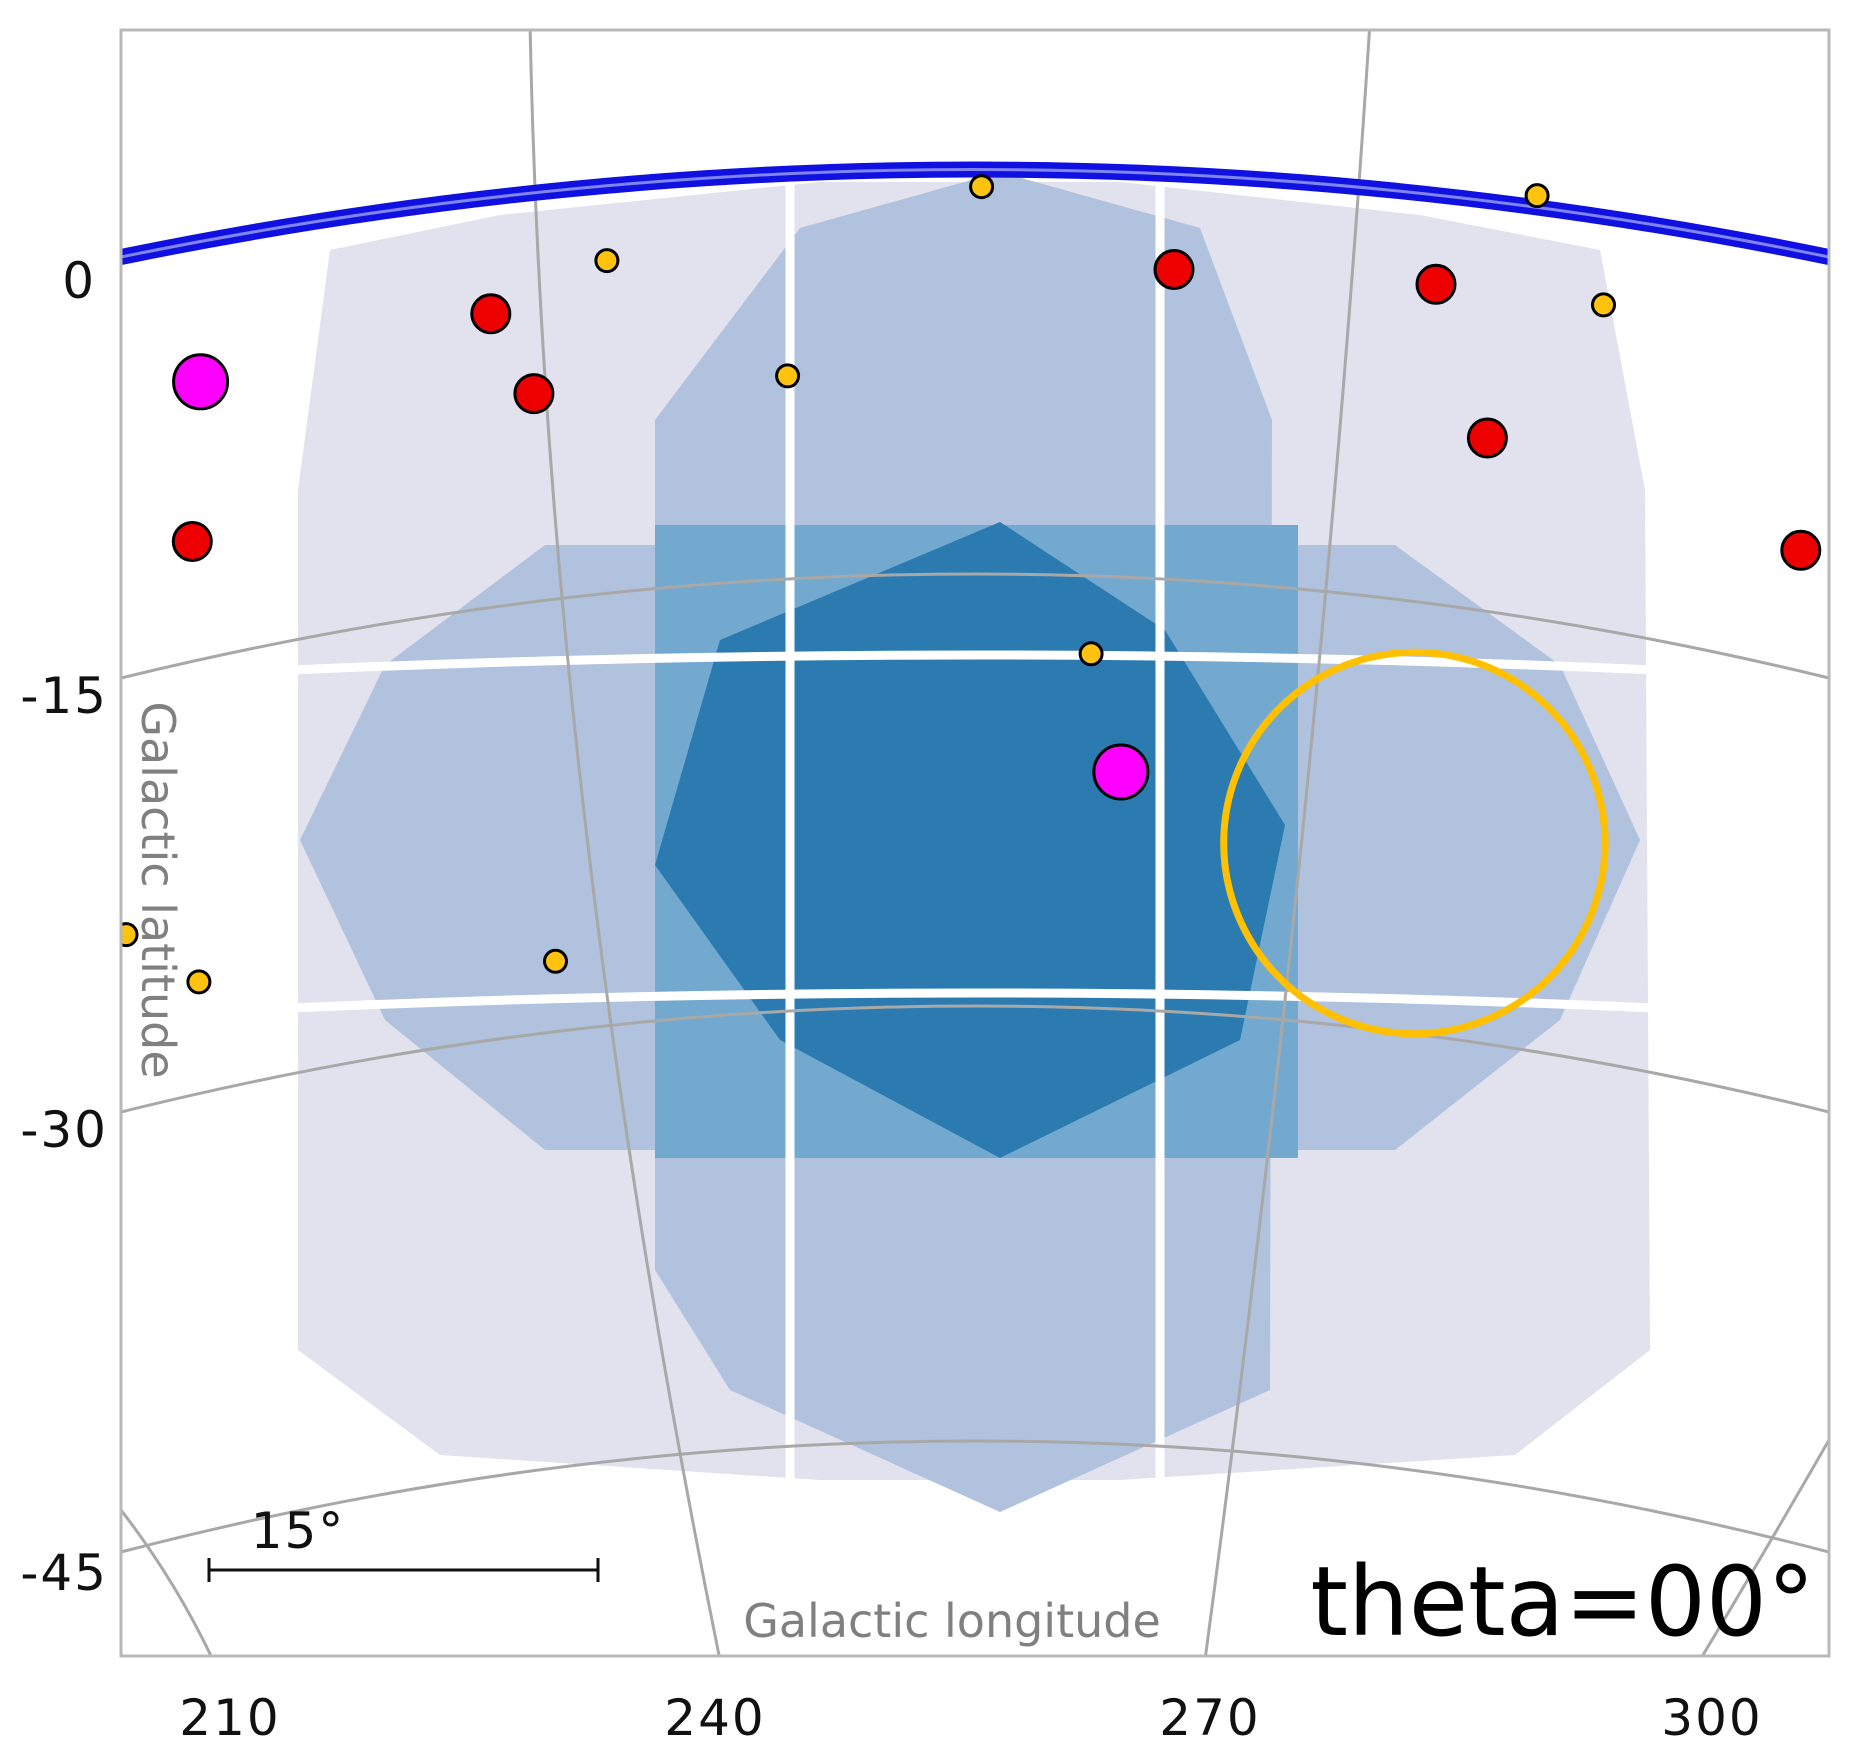 The image size is (1875, 1750). I want to click on coverage-dark, so click(970, 840).